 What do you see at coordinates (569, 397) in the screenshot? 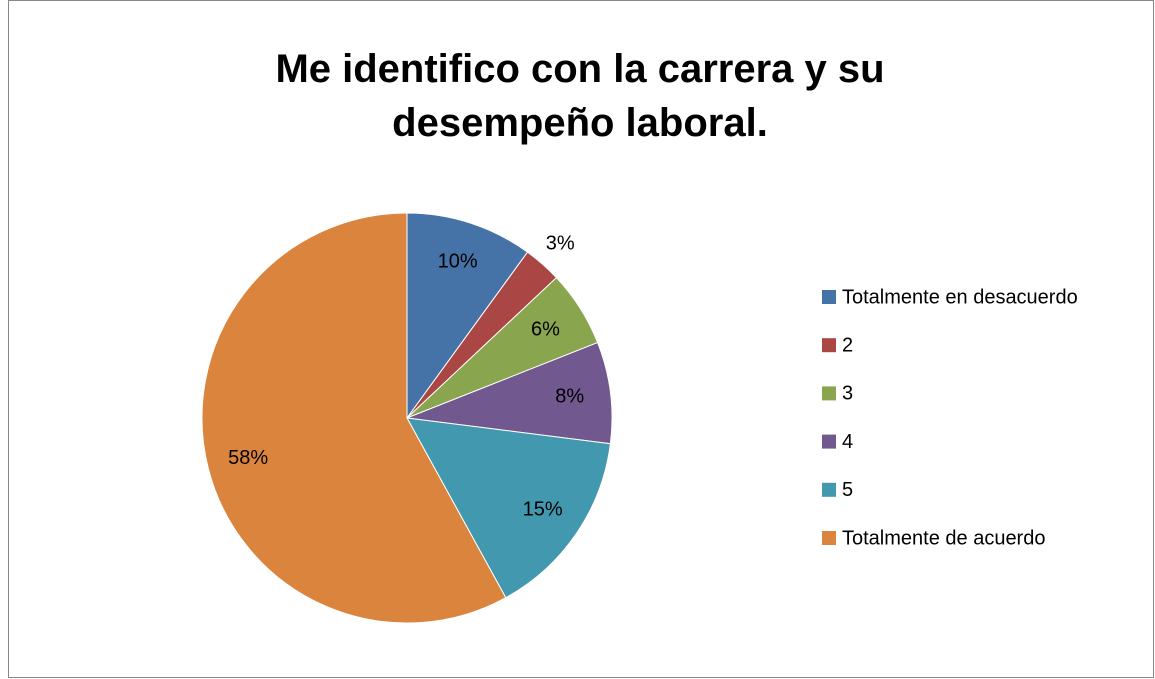
I see `data-label: 8%` at bounding box center [569, 397].